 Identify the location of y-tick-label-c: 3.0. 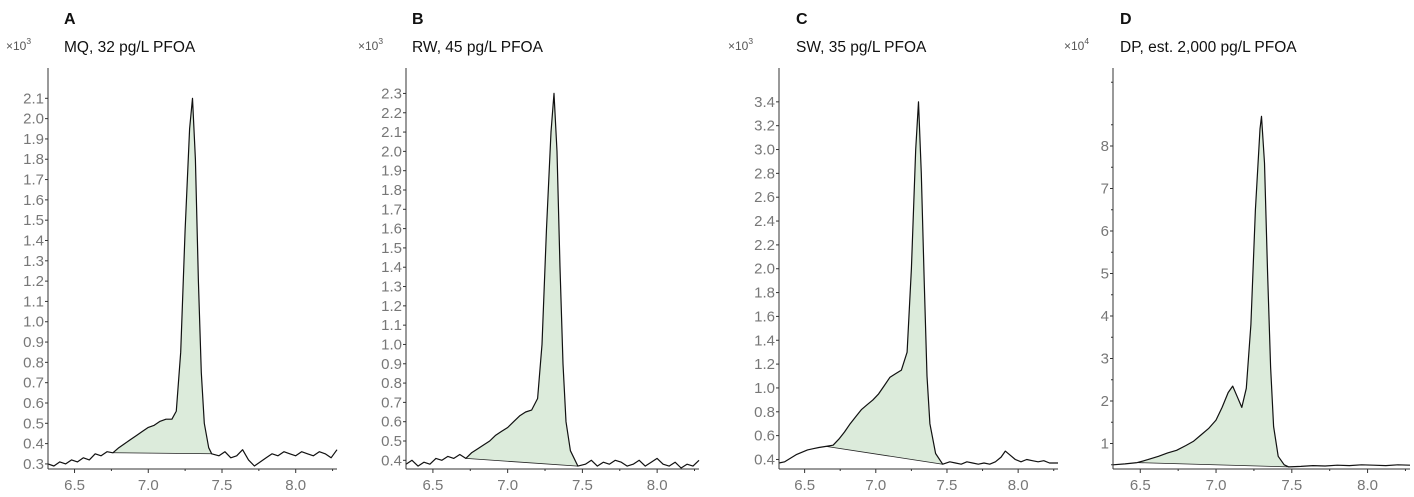
(764, 150).